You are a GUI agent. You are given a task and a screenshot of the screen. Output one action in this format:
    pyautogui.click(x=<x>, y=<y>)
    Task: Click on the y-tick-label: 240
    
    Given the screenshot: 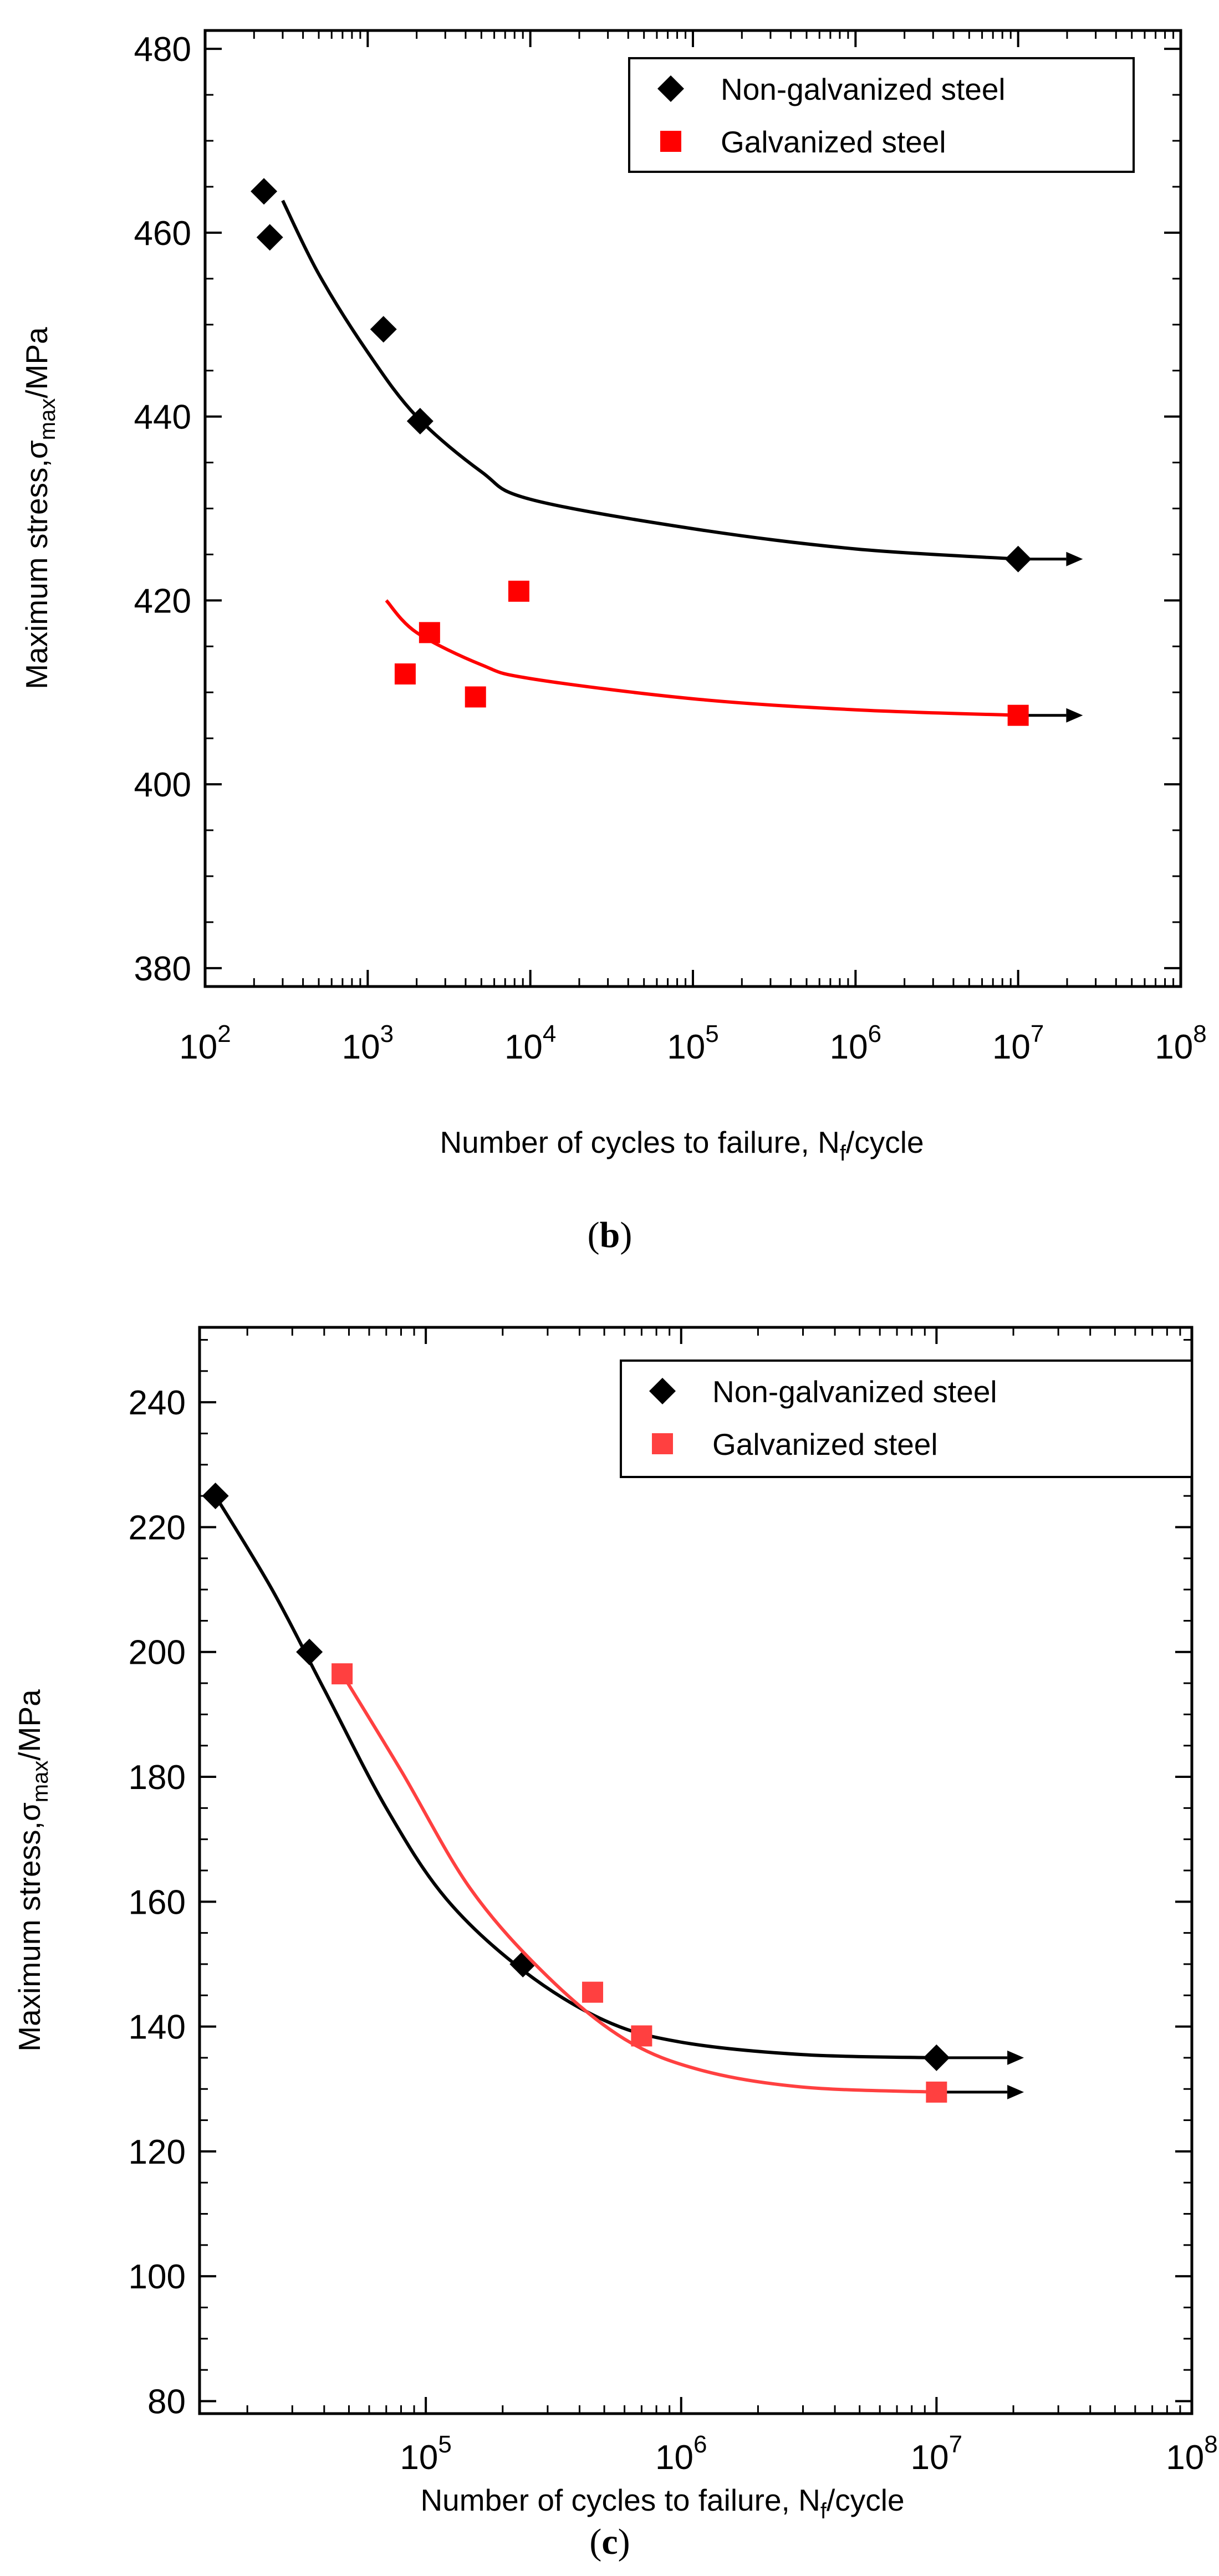 What is the action you would take?
    pyautogui.click(x=157, y=1403)
    